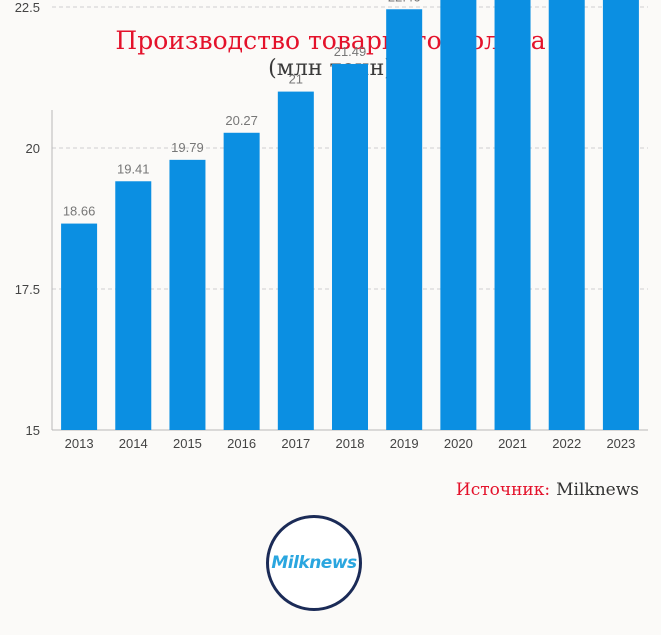 This screenshot has width=661, height=635. I want to click on y-tick-label: 17.5, so click(27, 289).